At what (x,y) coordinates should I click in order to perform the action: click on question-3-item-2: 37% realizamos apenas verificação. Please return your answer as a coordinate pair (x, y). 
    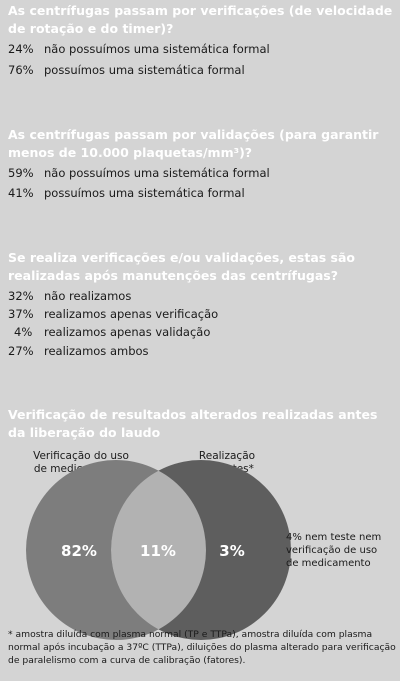
    Looking at the image, I should click on (113, 314).